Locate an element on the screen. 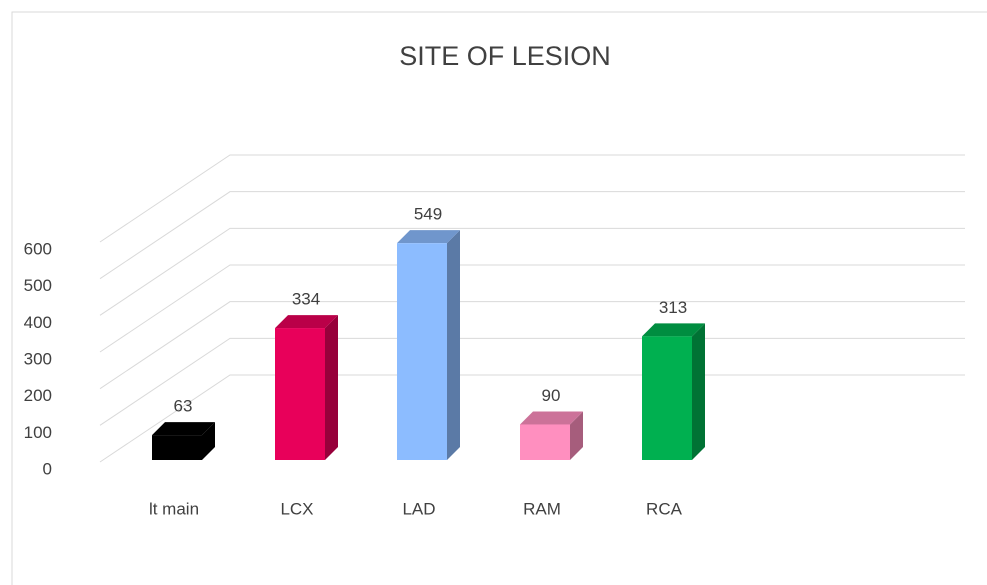 The image size is (987, 585). chart-title: SITE OF LESION is located at coordinates (505, 56).